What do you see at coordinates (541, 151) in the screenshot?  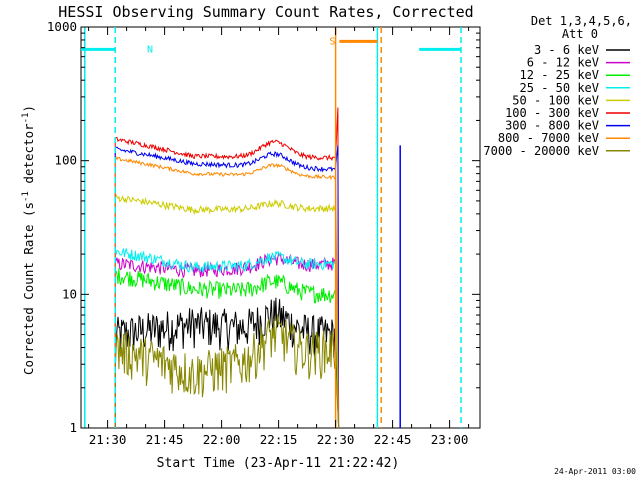 I see `legend-label: 7000 - 20000 keV` at bounding box center [541, 151].